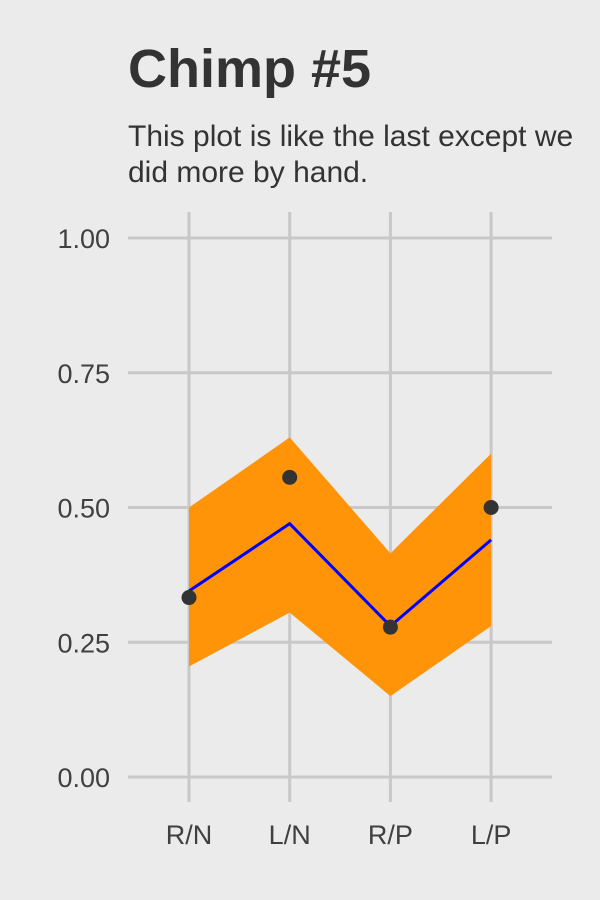 The width and height of the screenshot is (600, 900). I want to click on x-tick-label-l-n: L/N, so click(290, 835).